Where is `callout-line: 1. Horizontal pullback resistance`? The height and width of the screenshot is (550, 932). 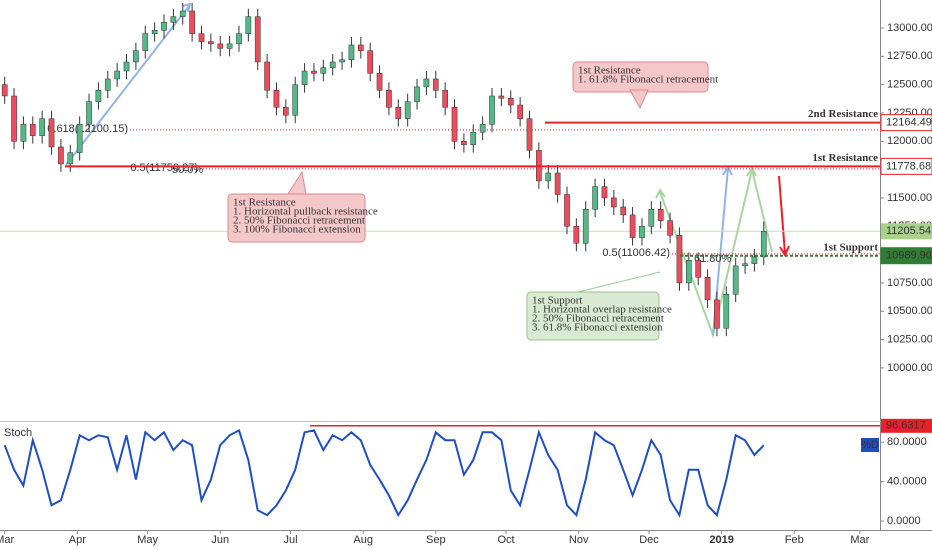 callout-line: 1. Horizontal pullback resistance is located at coordinates (305, 212).